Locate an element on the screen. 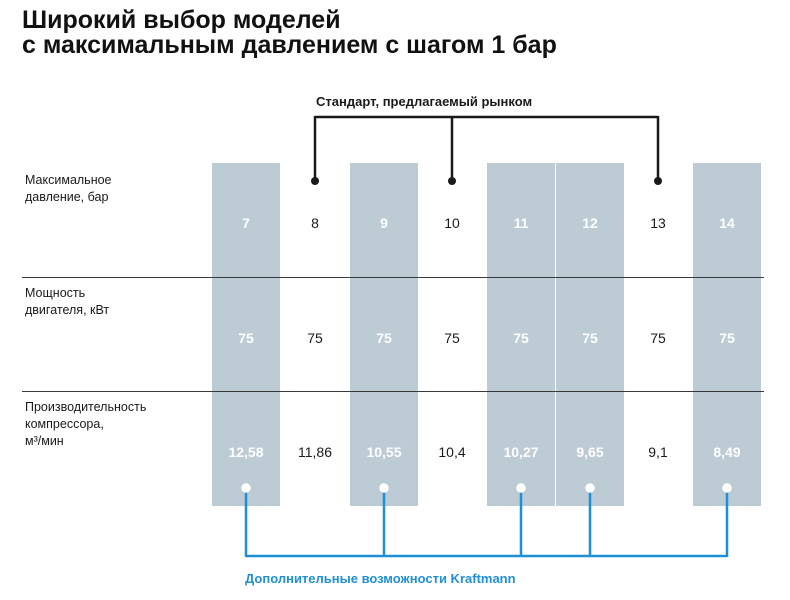 This screenshot has width=790, height=600. cell-pressure: 9 is located at coordinates (384, 223).